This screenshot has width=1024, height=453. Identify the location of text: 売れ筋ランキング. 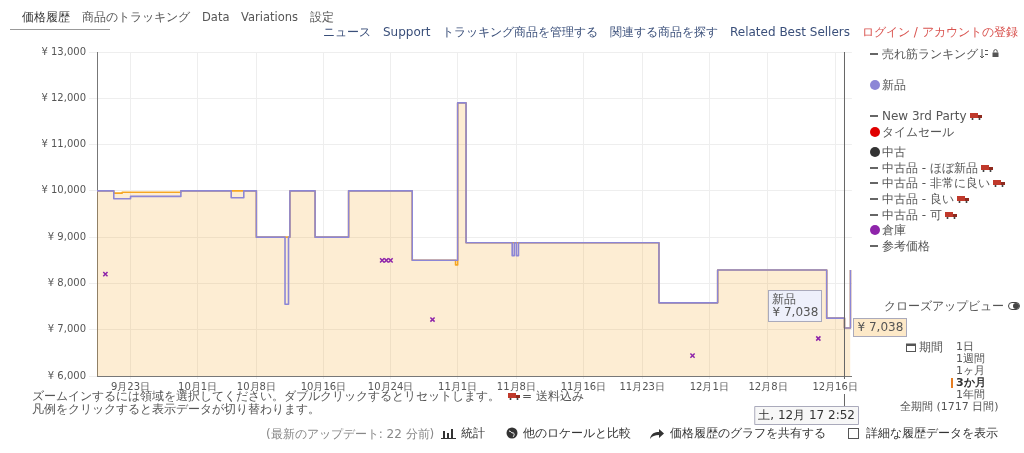
(930, 54).